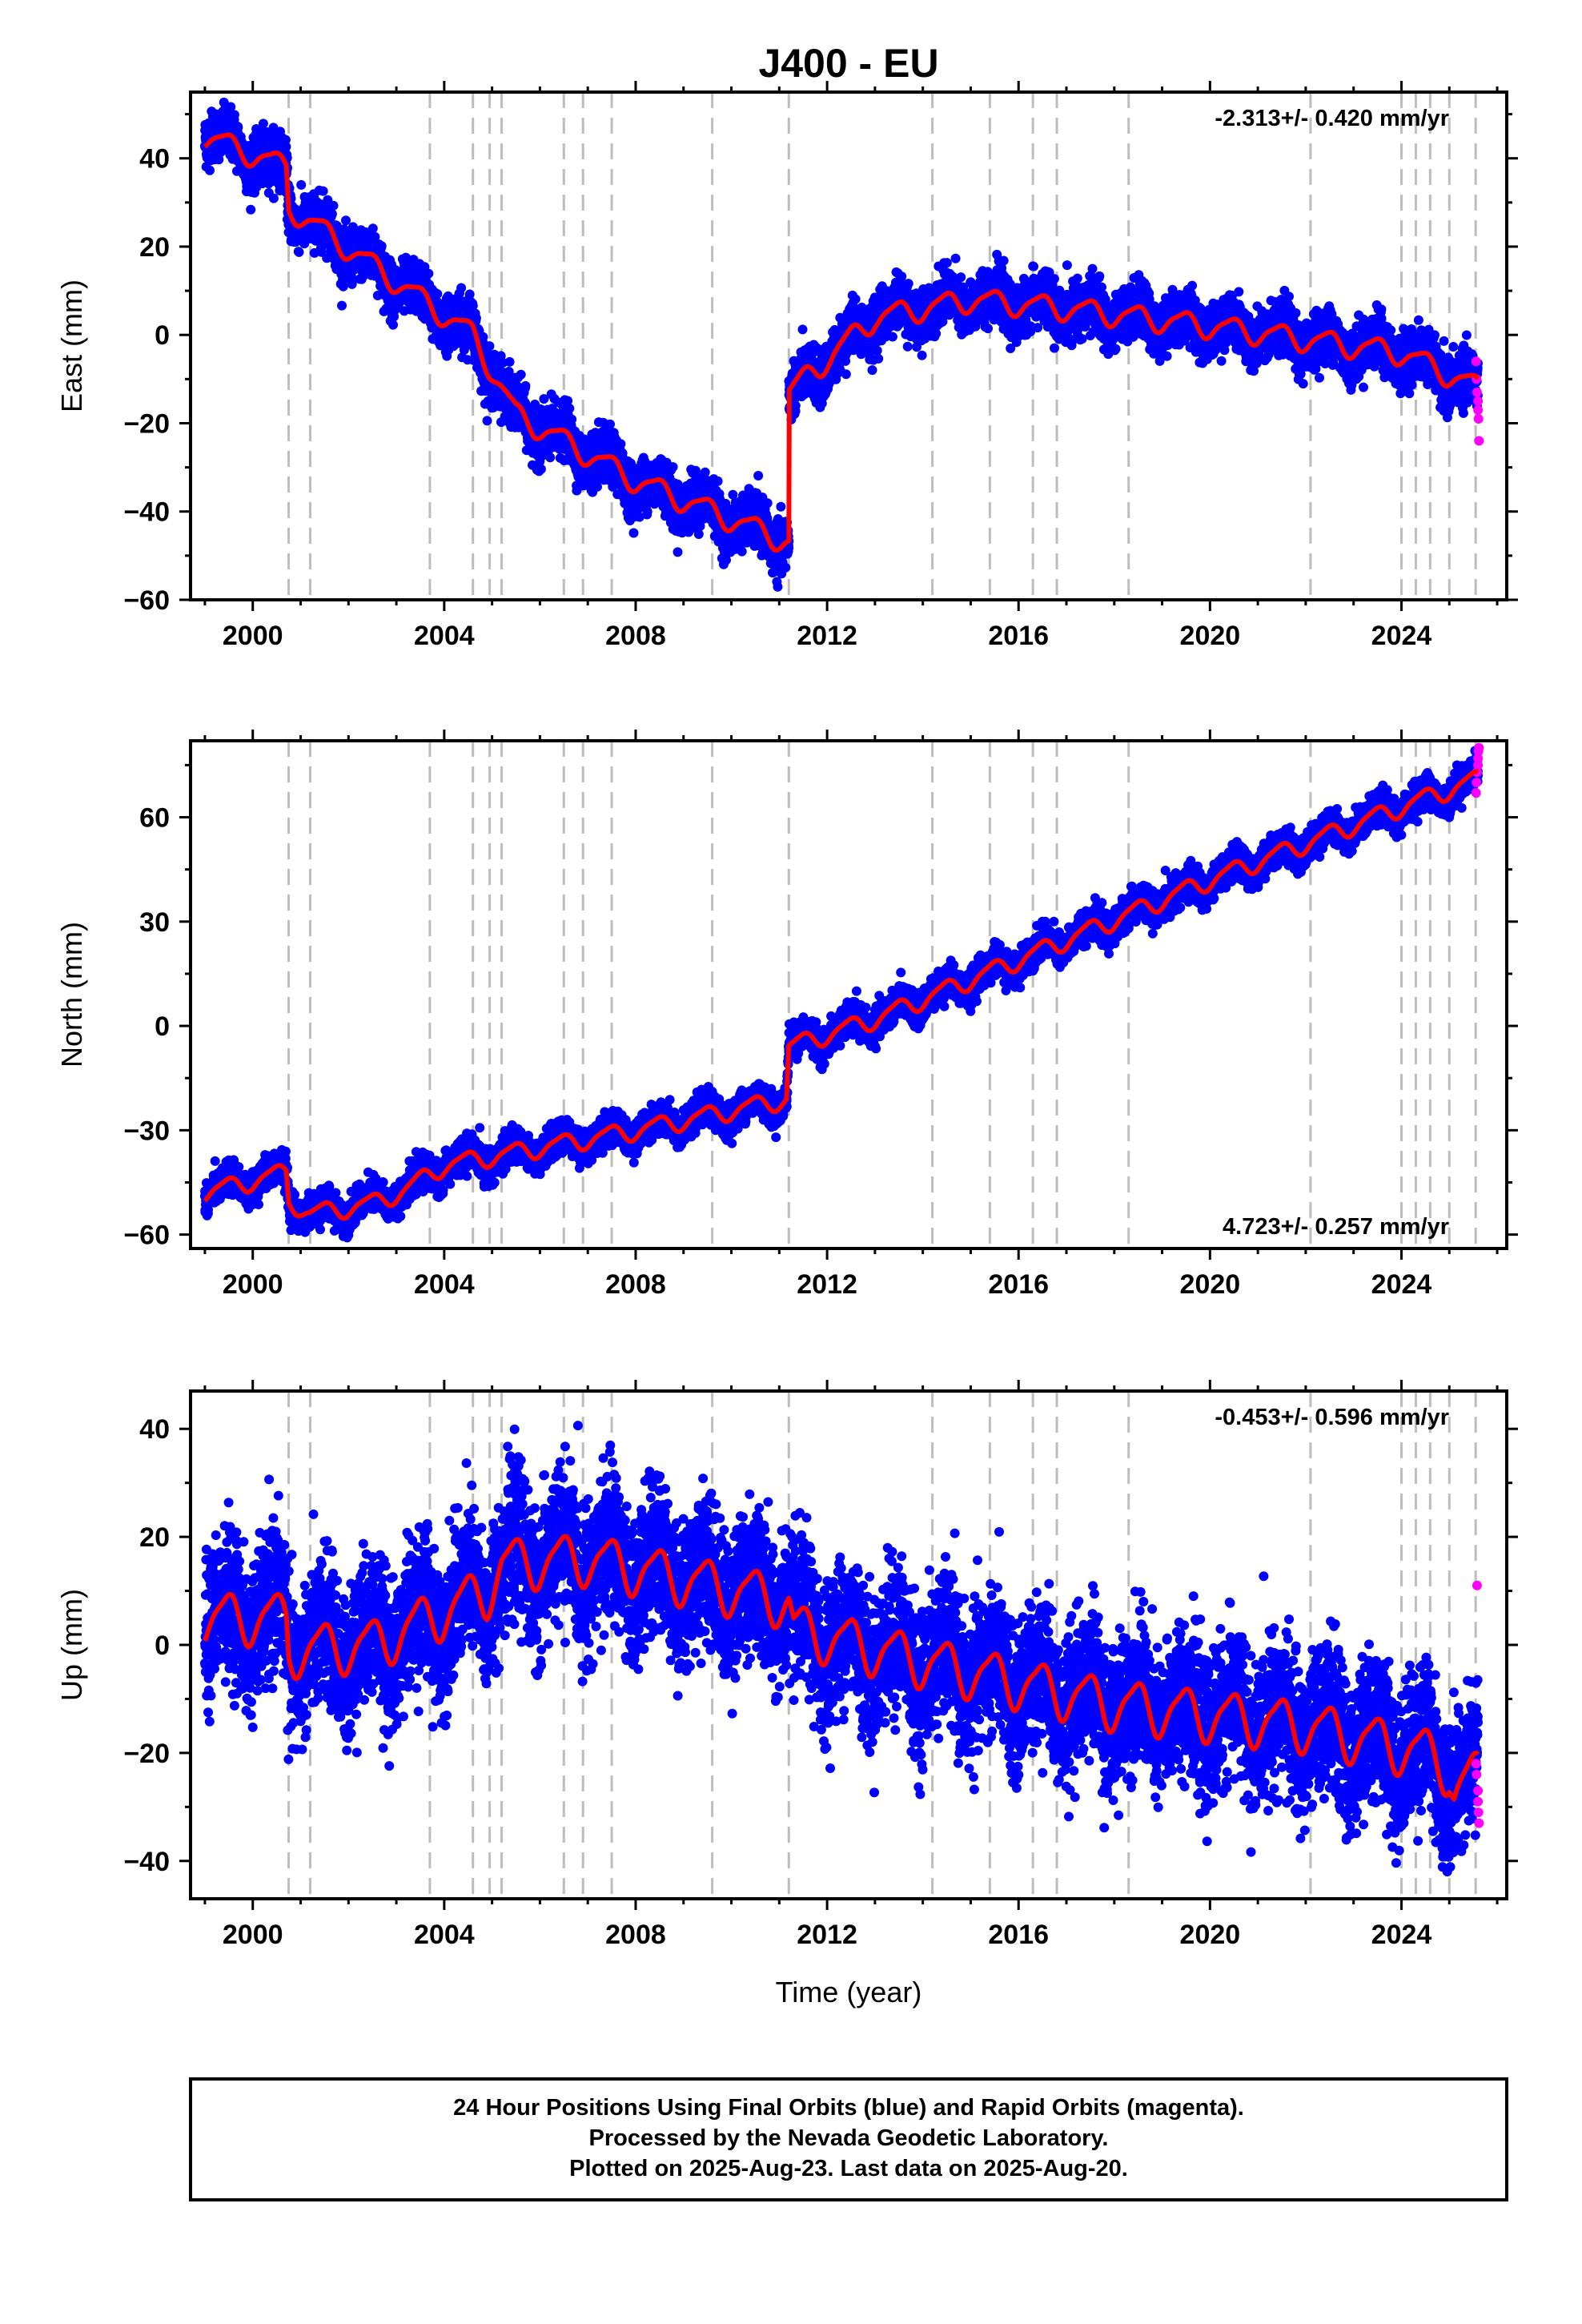 This screenshot has height=2324, width=1582. I want to click on east-x-tick-label: 2008, so click(635, 636).